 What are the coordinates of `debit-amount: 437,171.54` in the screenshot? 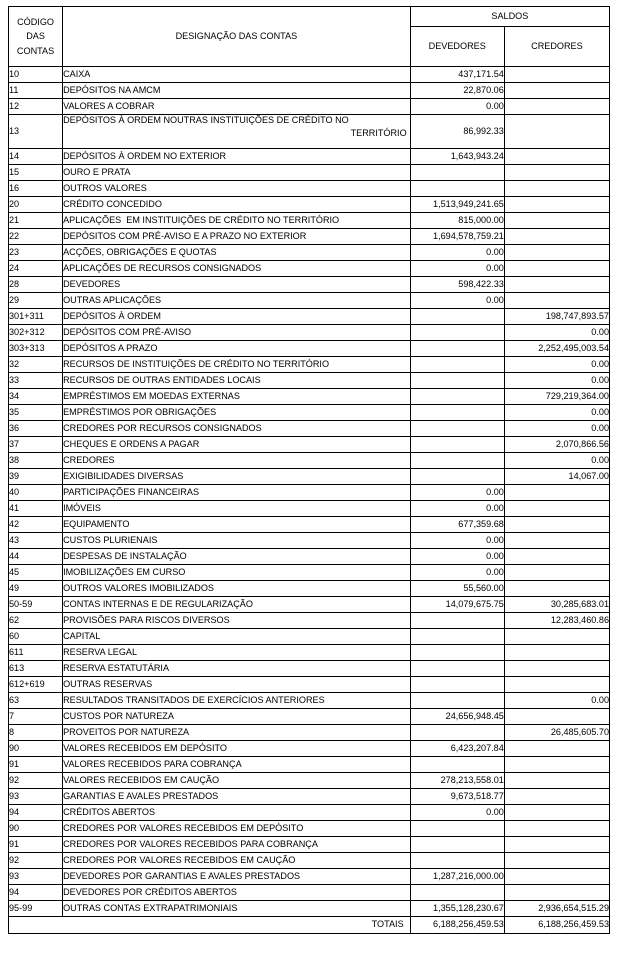 It's located at (457, 74).